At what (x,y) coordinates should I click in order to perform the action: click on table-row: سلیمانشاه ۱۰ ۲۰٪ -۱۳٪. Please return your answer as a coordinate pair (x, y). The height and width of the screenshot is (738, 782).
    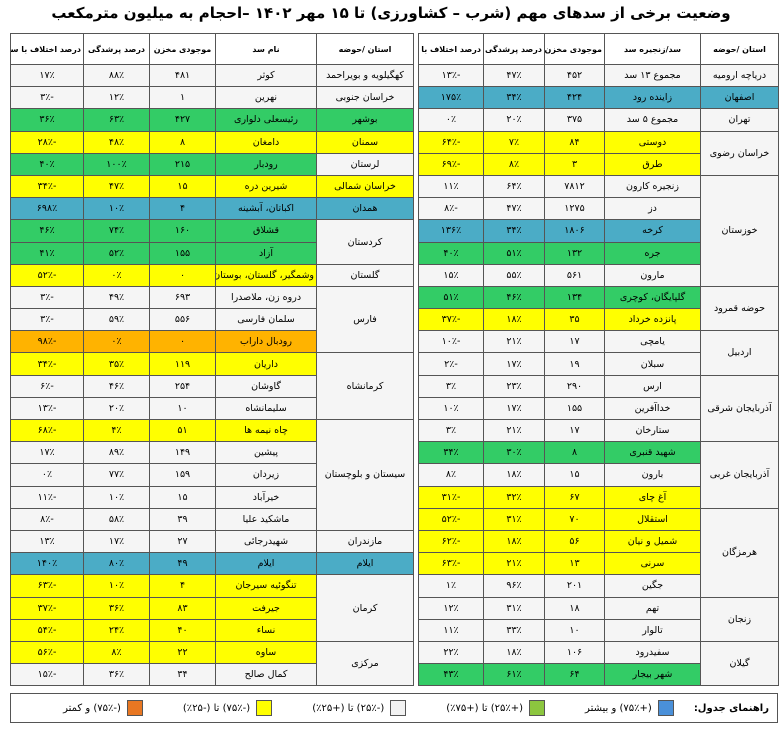
    Looking at the image, I should click on (212, 408).